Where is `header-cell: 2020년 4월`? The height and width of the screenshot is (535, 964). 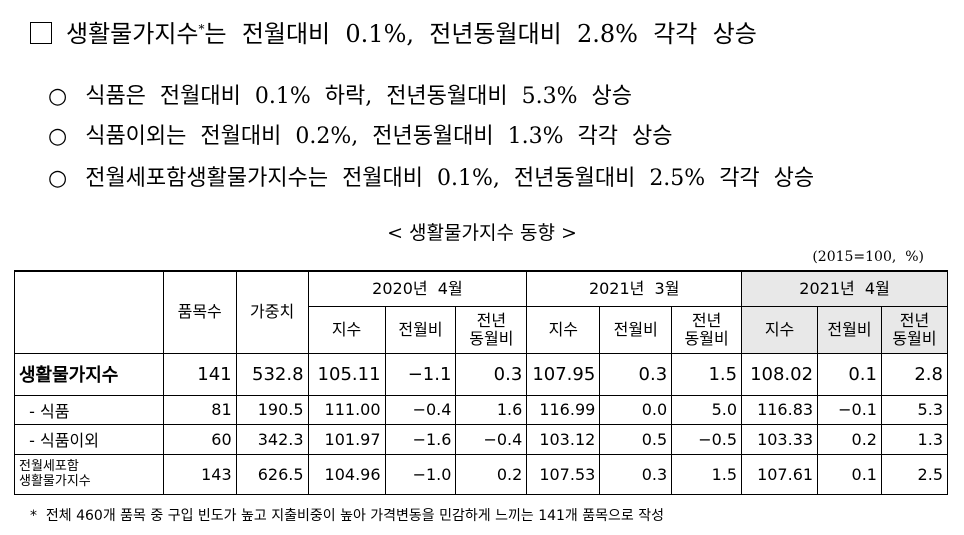 header-cell: 2020년 4월 is located at coordinates (417, 288).